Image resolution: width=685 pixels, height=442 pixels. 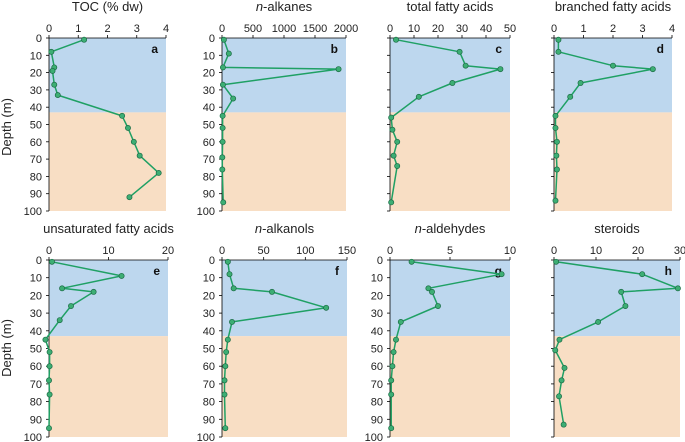 What do you see at coordinates (486, 29) in the screenshot?
I see `x-tick-label: 40` at bounding box center [486, 29].